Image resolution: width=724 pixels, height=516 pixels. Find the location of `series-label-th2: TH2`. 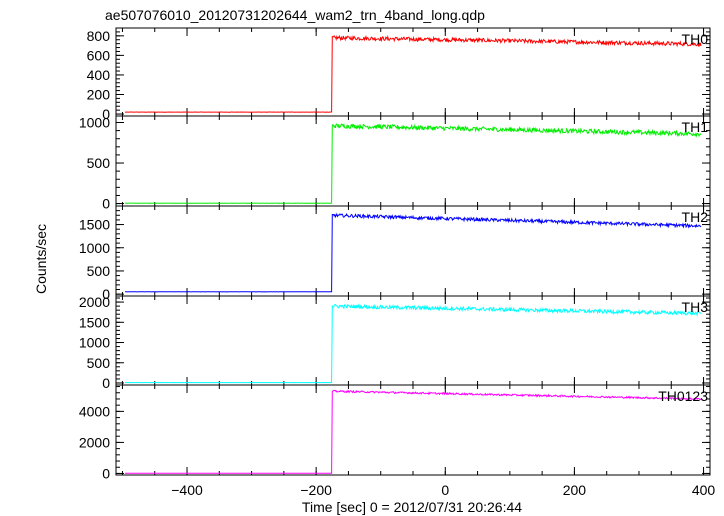

series-label-th2: TH2 is located at coordinates (695, 217).